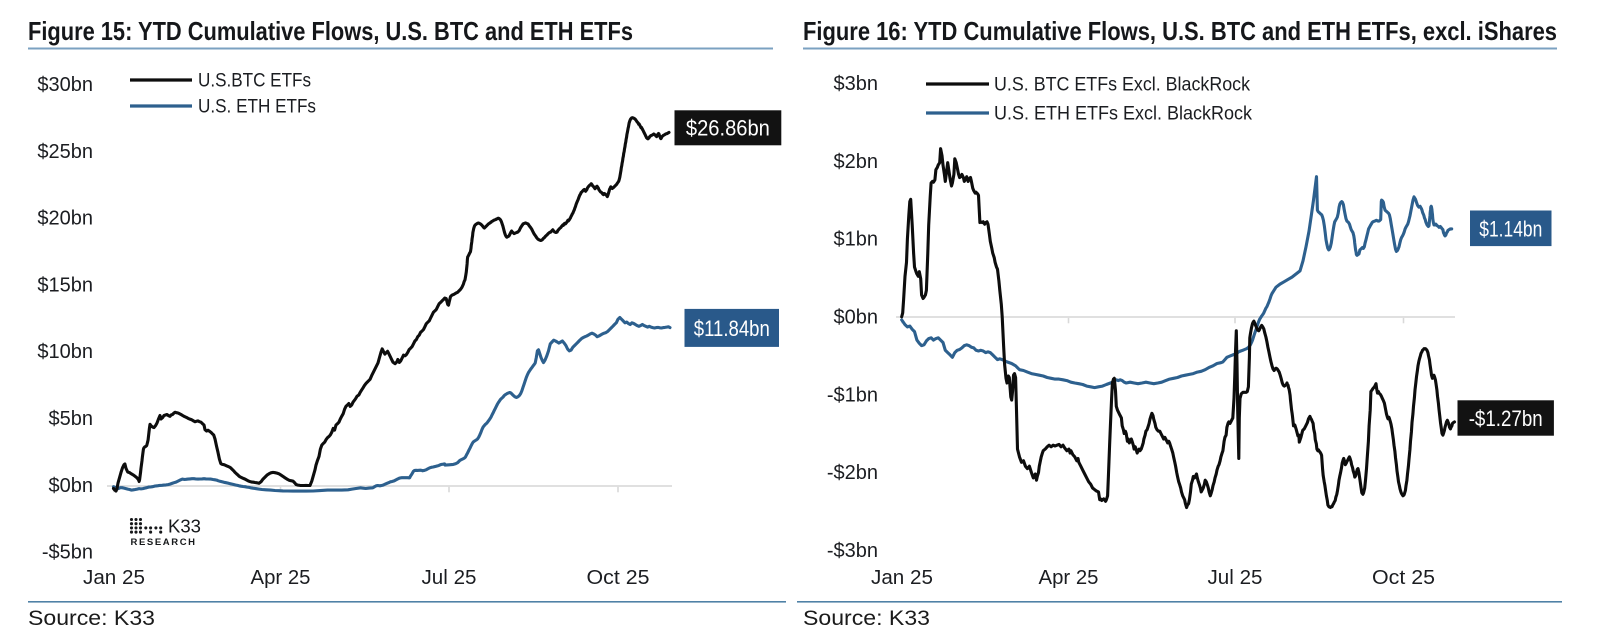  I want to click on svg-text: $1bn, so click(856, 240).